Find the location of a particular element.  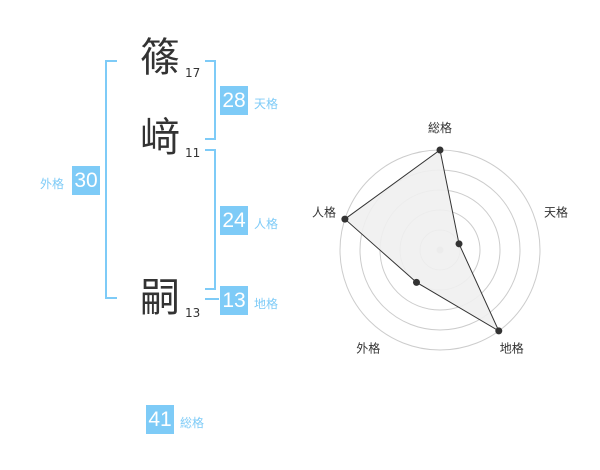

tenkaku-value: 28 is located at coordinates (234, 100).